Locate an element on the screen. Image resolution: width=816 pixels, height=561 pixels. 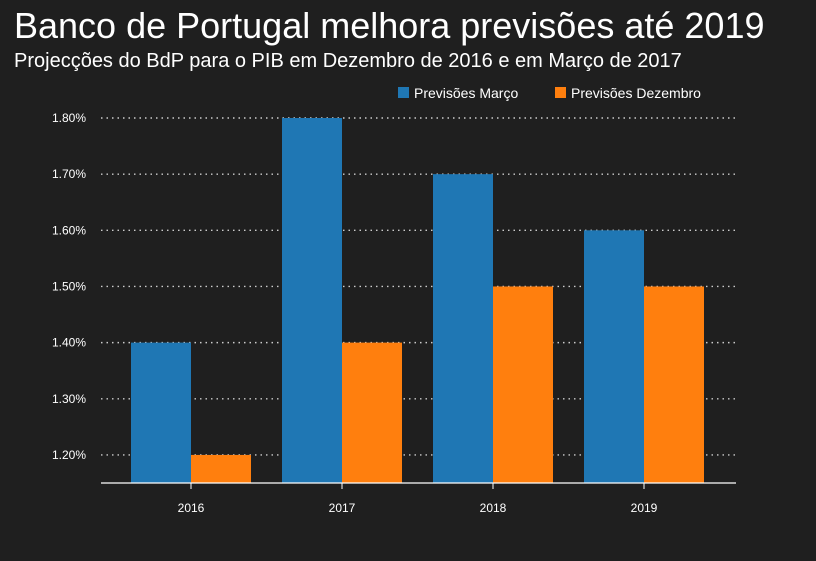
bar-dezembro-2017 is located at coordinates (372, 412).